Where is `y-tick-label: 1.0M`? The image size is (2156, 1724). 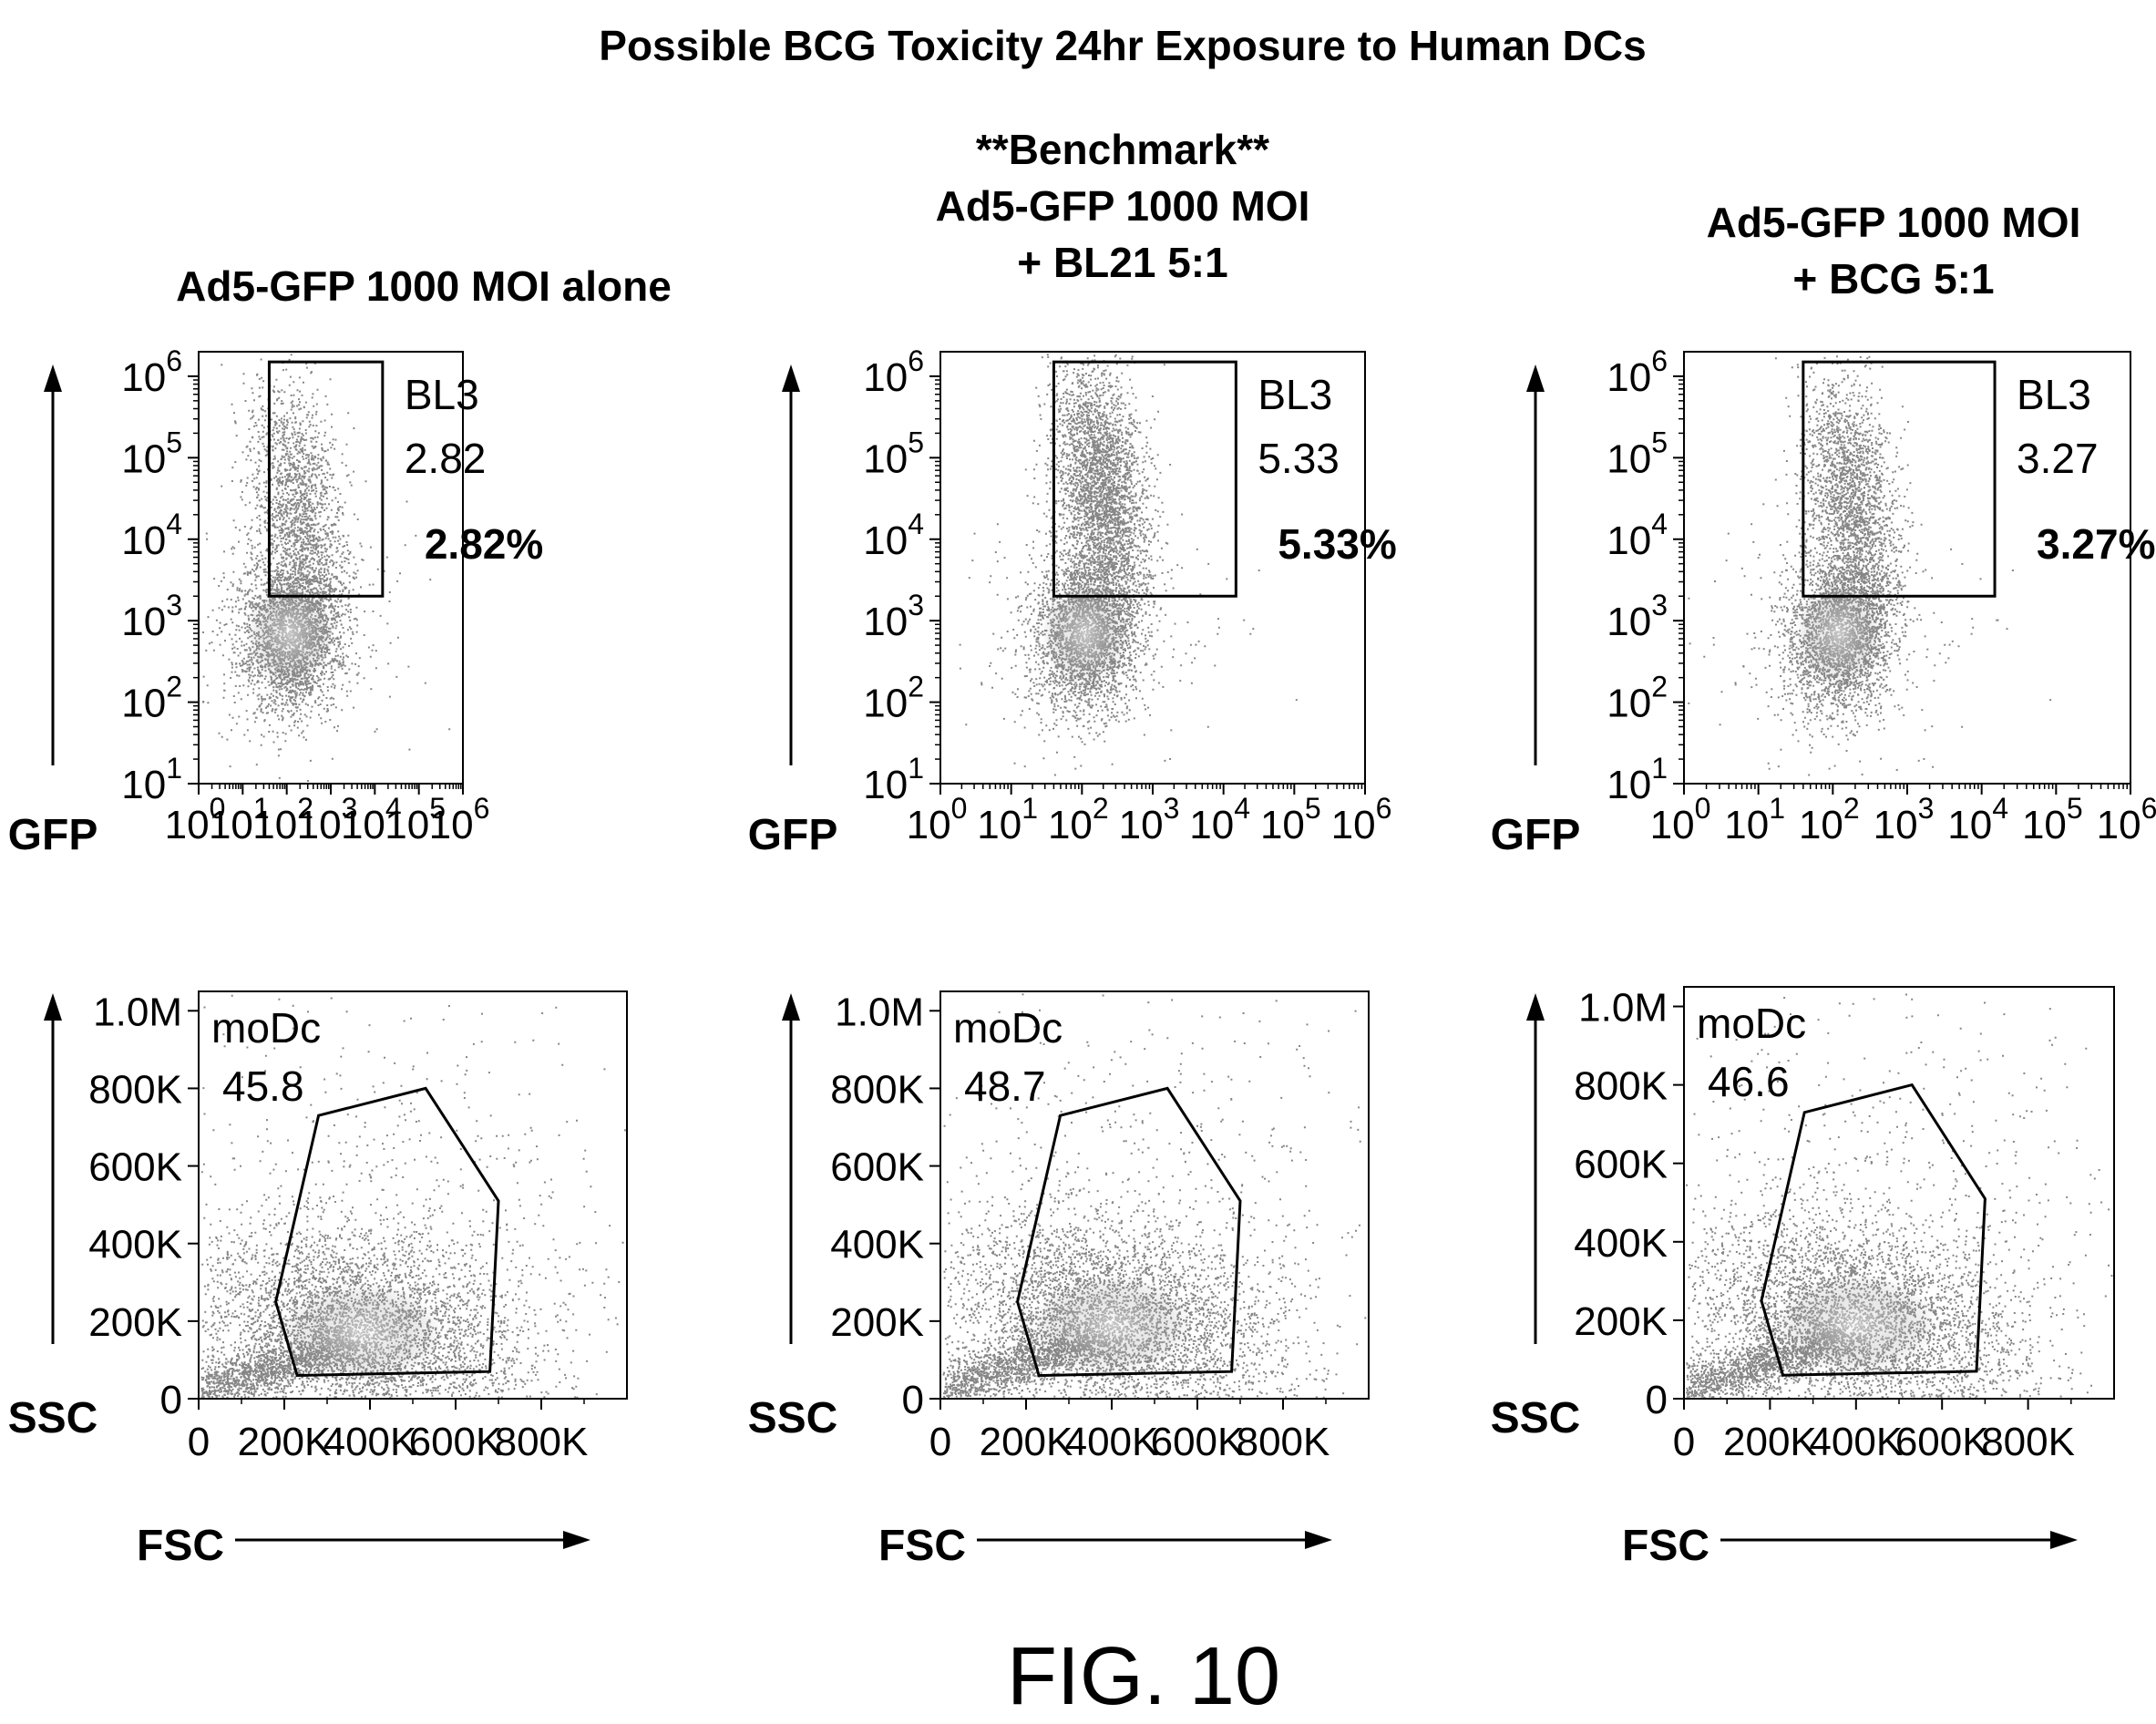
y-tick-label: 1.0M is located at coordinates (1623, 1009).